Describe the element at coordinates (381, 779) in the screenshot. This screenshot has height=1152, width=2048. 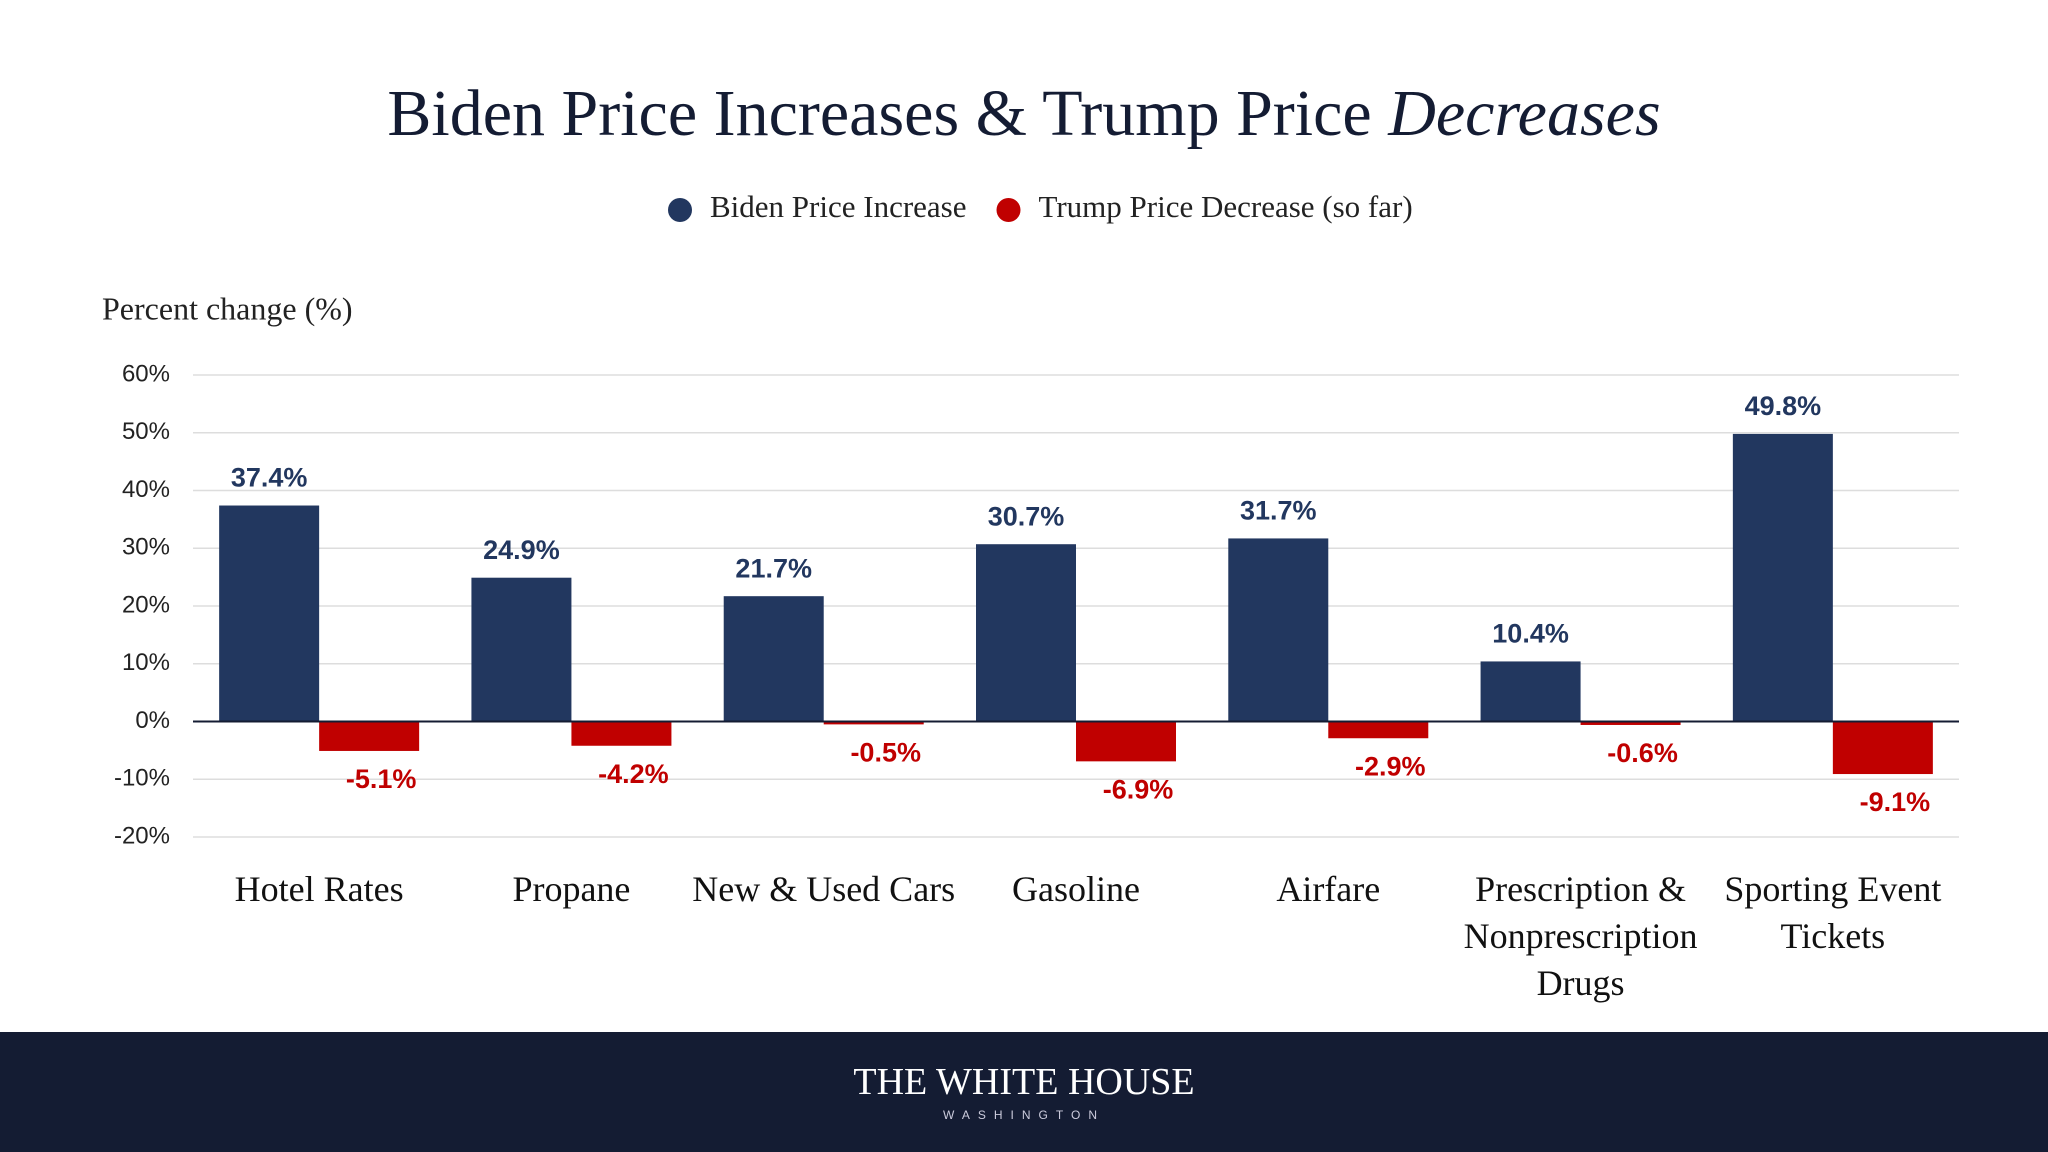
I see `value-label: -5.1%` at that location.